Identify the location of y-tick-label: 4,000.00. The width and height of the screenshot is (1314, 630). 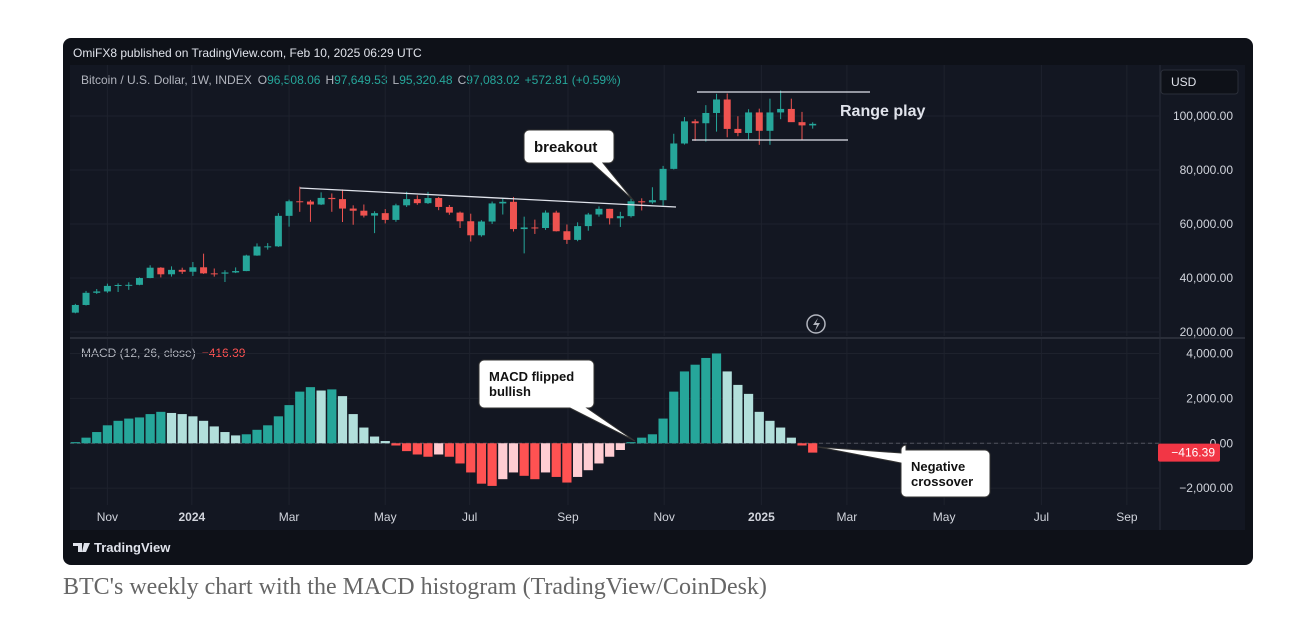
(1209, 353).